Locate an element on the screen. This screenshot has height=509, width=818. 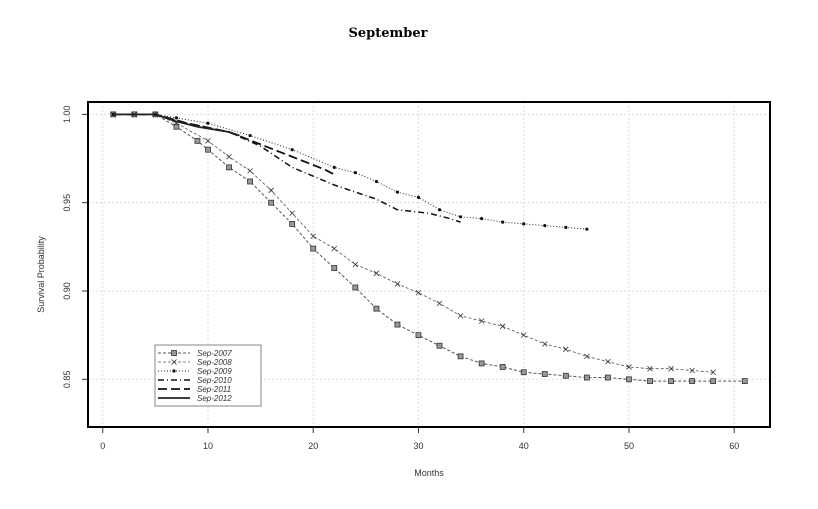
x-tick-label: 20 is located at coordinates (313, 446).